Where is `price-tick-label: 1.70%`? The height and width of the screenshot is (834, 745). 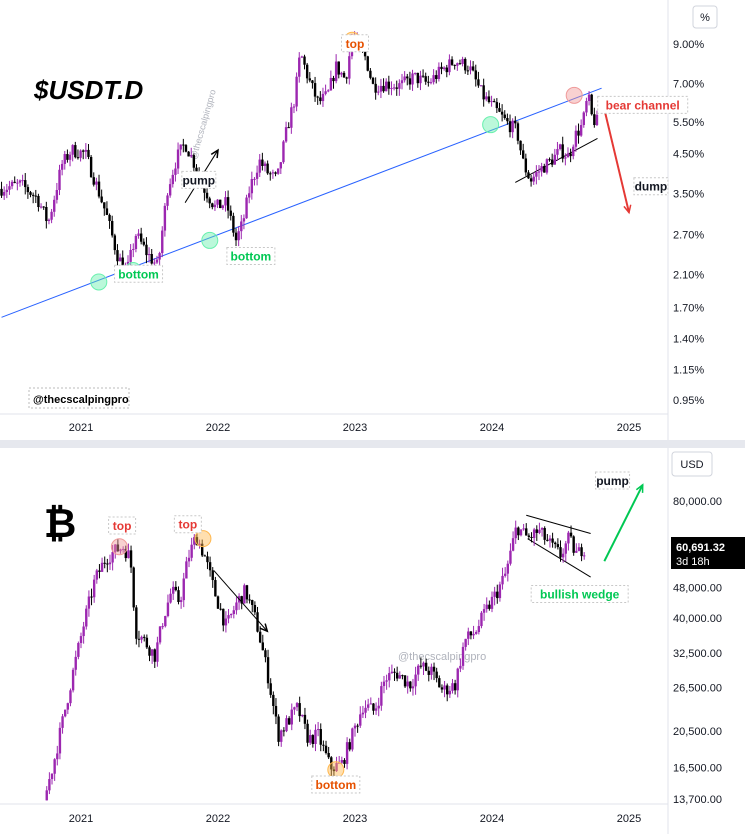 price-tick-label: 1.70% is located at coordinates (688, 309).